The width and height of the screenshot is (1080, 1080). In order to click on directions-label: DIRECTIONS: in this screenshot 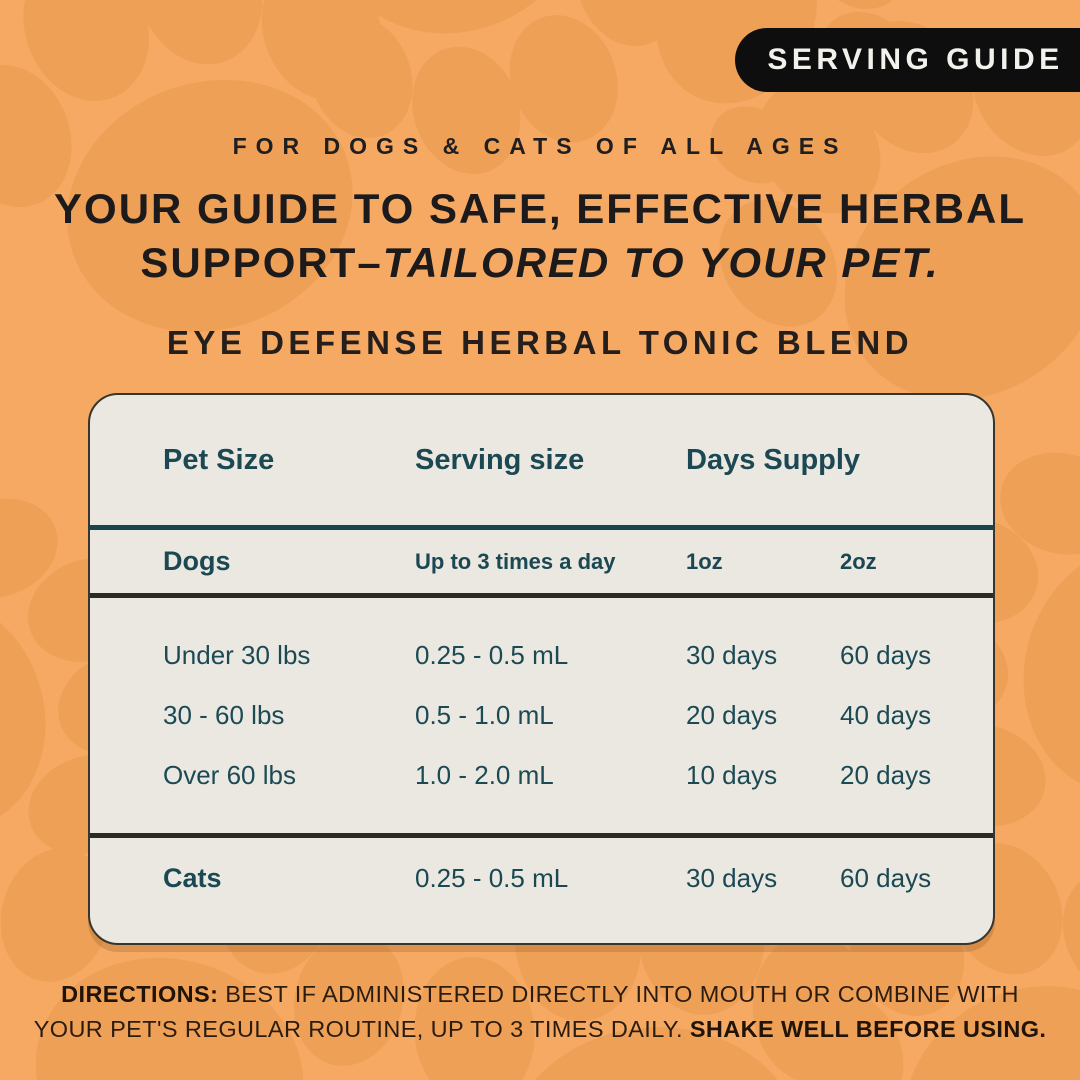, I will do `click(140, 994)`.